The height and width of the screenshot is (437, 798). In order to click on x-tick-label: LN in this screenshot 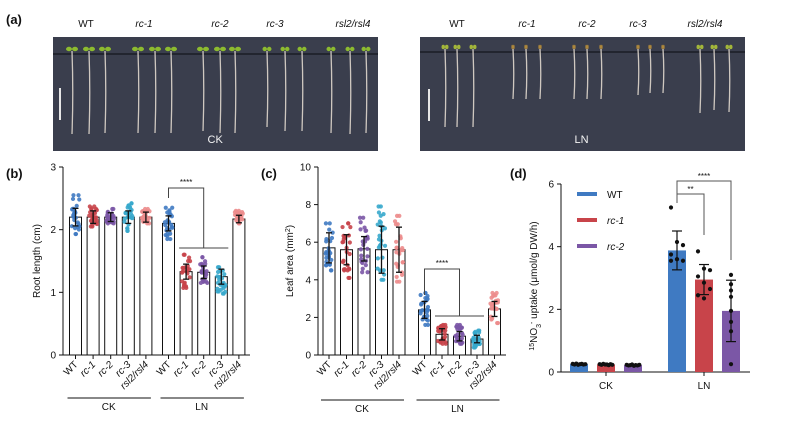, I will do `click(704, 386)`.